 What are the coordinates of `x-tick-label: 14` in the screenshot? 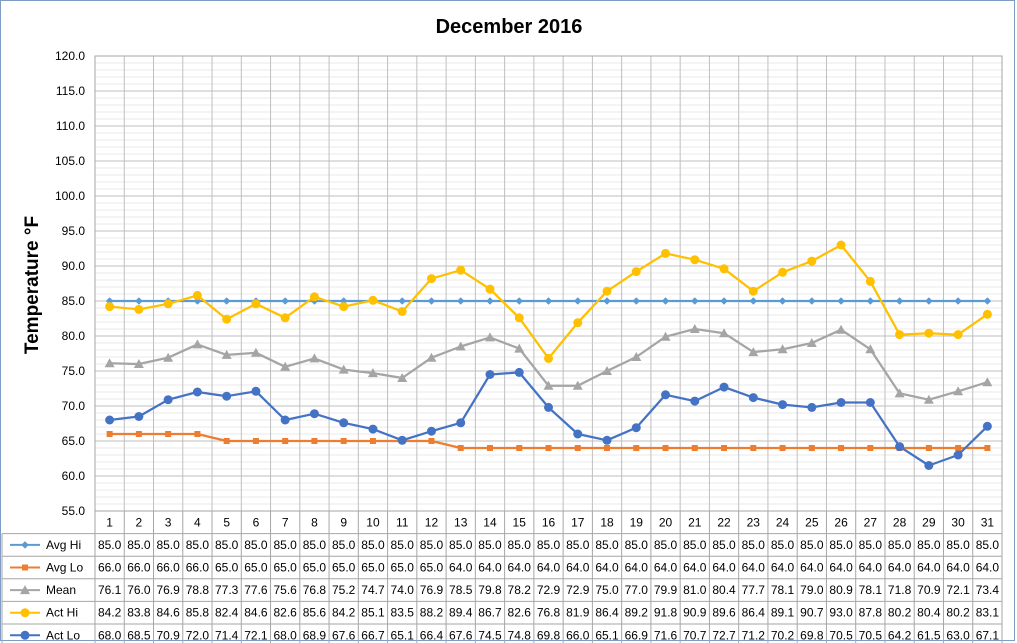 It's located at (490, 522).